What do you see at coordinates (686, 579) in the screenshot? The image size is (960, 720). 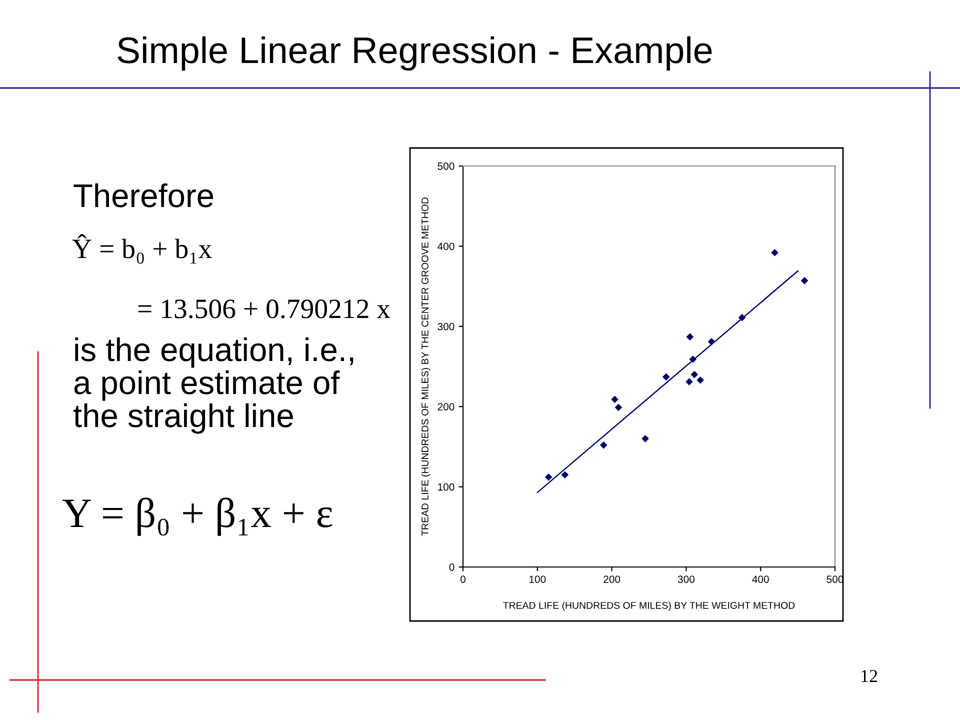 I see `x-tick-label: 300` at bounding box center [686, 579].